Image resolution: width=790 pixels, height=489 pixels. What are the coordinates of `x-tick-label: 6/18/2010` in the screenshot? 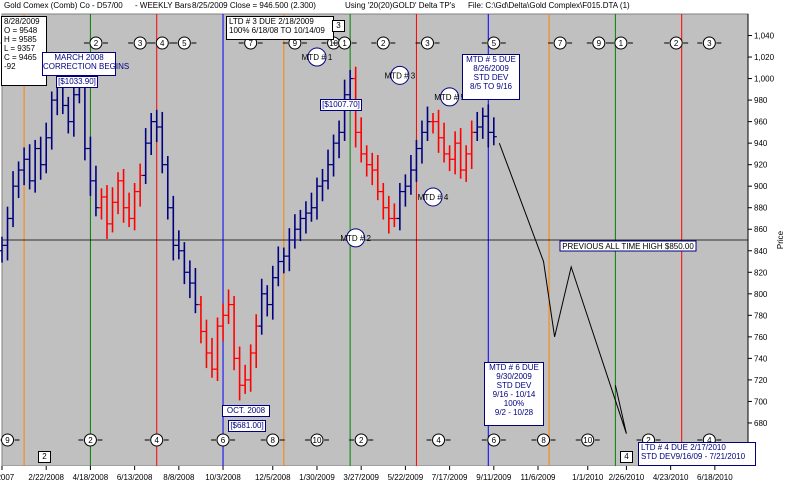 It's located at (715, 477).